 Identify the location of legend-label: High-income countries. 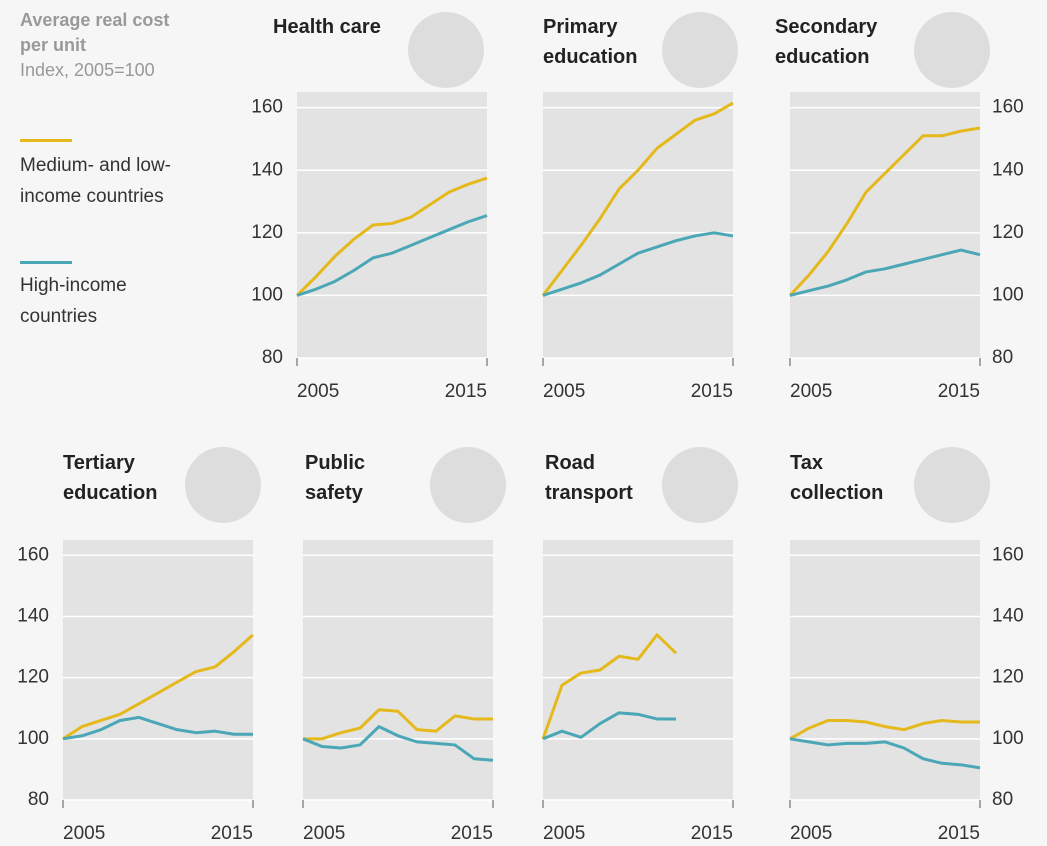
(73, 301).